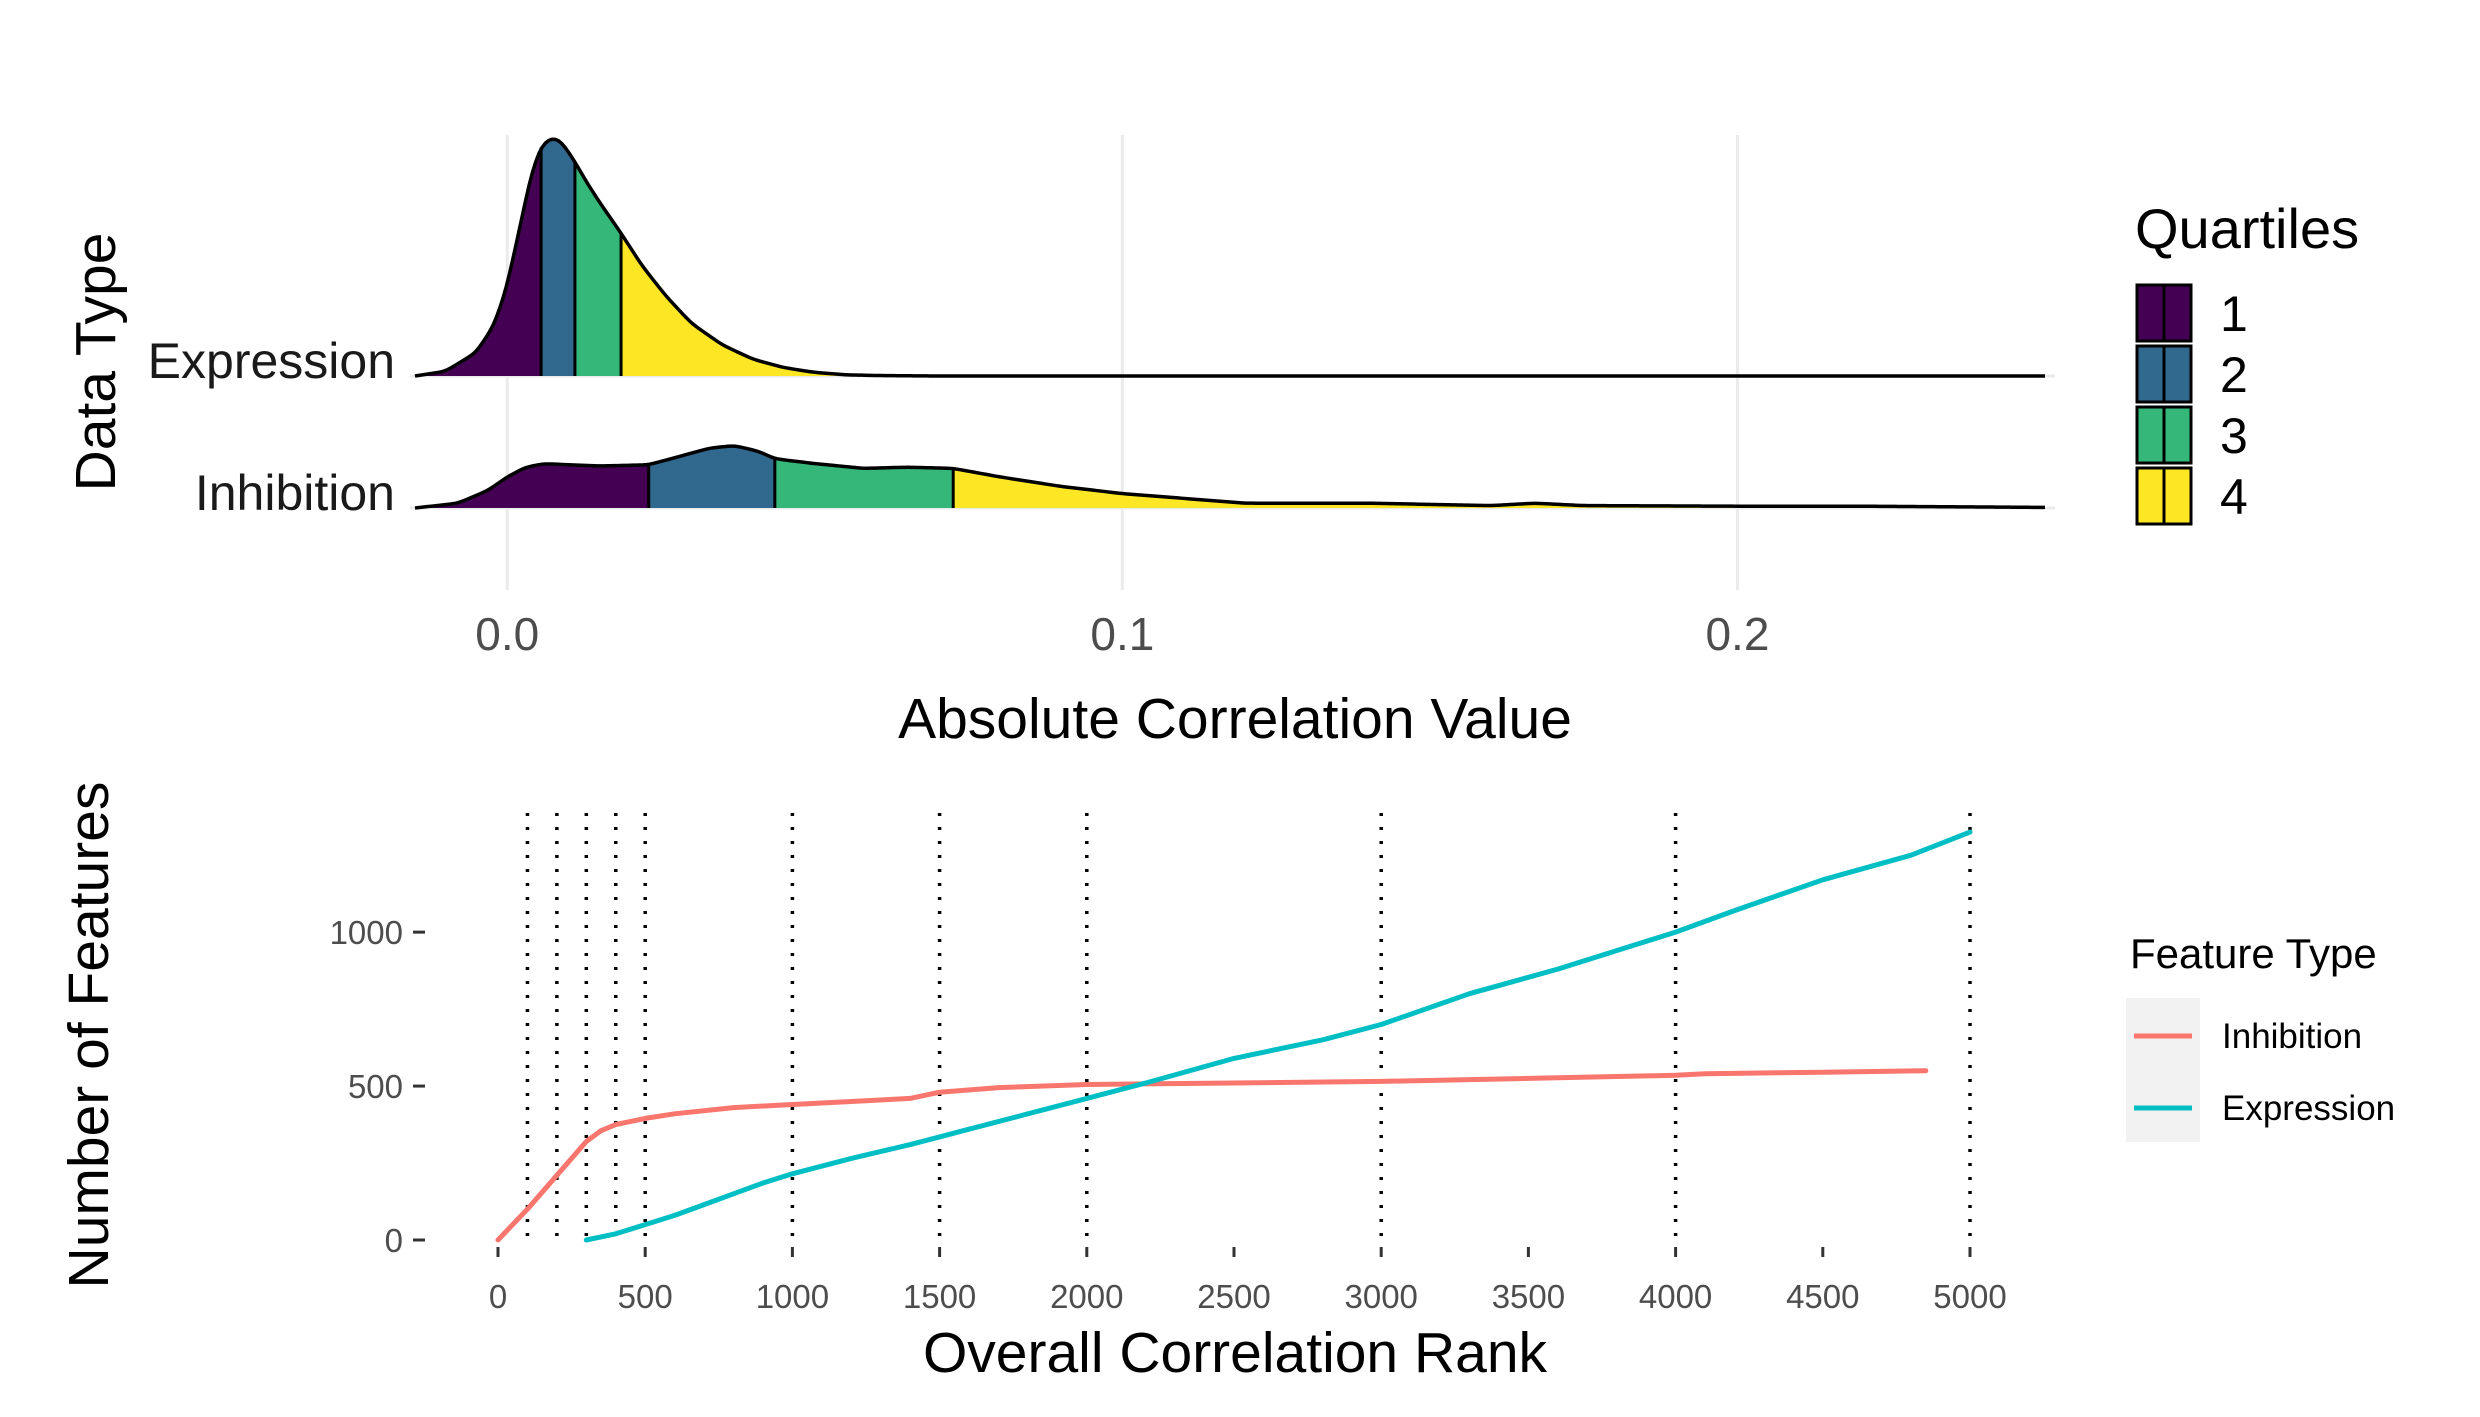  What do you see at coordinates (2253, 953) in the screenshot?
I see `feature-type-legend-title: Feature Type` at bounding box center [2253, 953].